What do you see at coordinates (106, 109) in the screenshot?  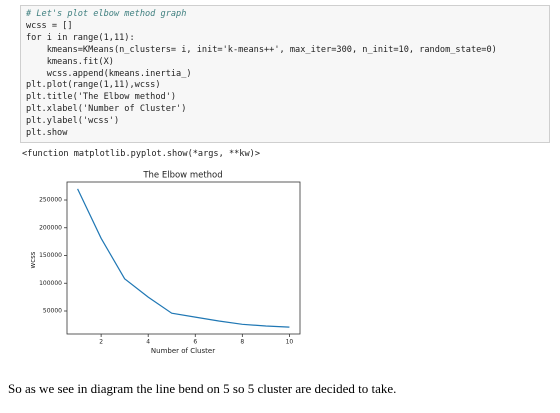 I see `code-line: plt.xlabel('Number of Cluster')` at bounding box center [106, 109].